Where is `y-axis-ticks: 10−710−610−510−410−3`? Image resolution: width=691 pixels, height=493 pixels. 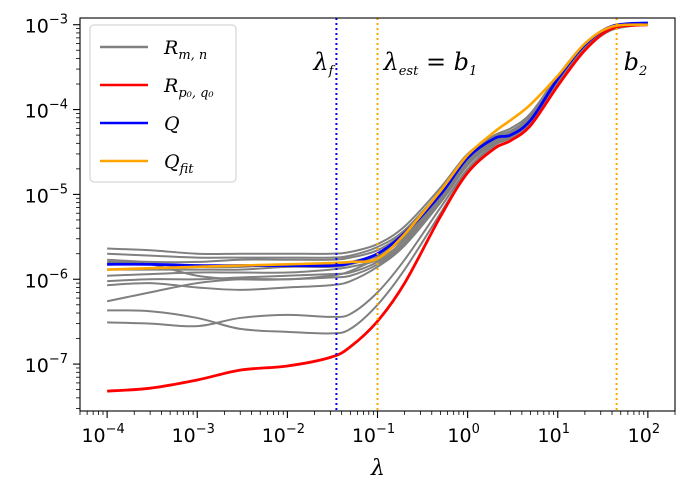
y-axis-ticks: 10−710−610−510−410−3 is located at coordinates (52, 211).